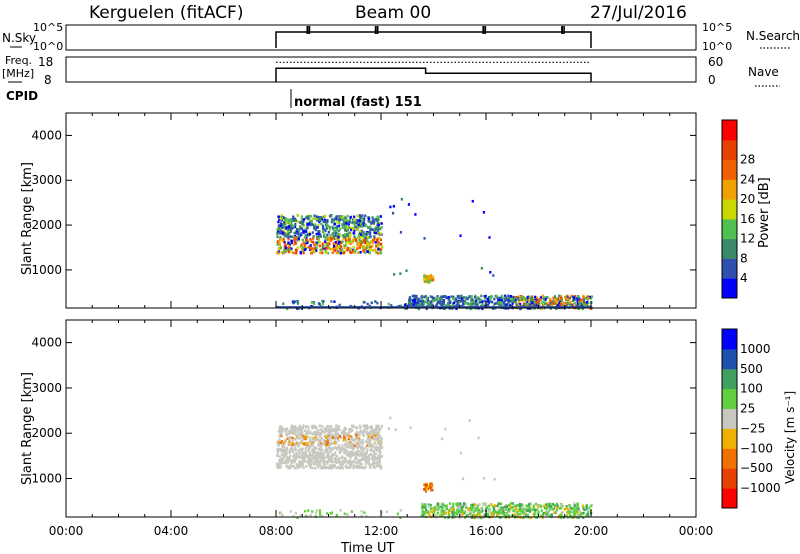  Describe the element at coordinates (747, 239) in the screenshot. I see `power-colorbar-tick: 12` at that location.